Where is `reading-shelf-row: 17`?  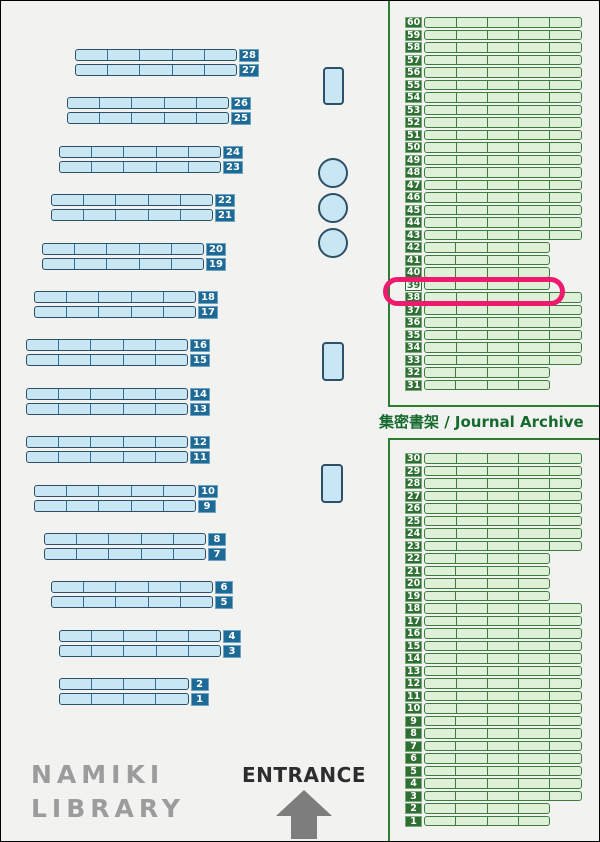 reading-shelf-row: 17 is located at coordinates (126, 312).